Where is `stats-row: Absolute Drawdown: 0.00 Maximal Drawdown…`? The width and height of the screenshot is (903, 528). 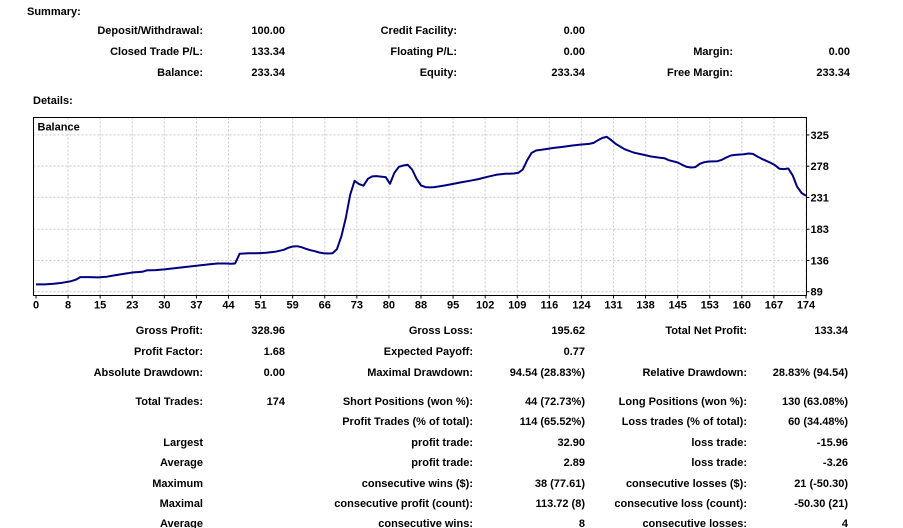
stats-row: Absolute Drawdown: 0.00 Maximal Drawdown… is located at coordinates (451, 373).